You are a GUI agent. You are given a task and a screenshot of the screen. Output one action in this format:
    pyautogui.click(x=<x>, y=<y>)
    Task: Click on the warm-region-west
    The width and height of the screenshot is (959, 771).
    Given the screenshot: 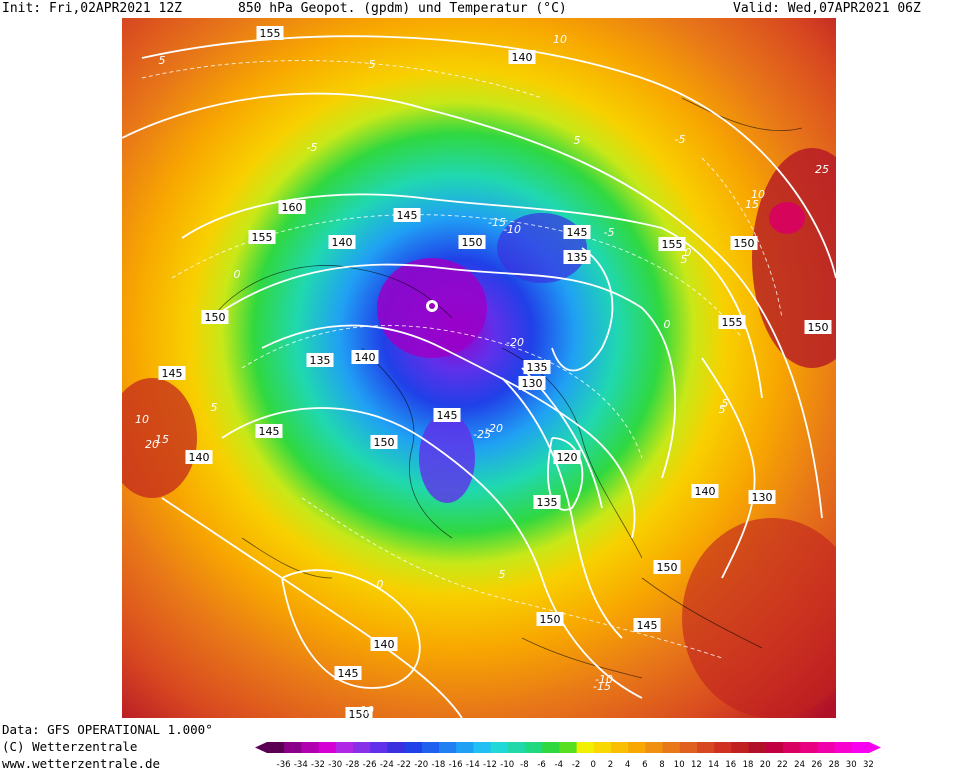 What is the action you would take?
    pyautogui.click(x=159, y=438)
    